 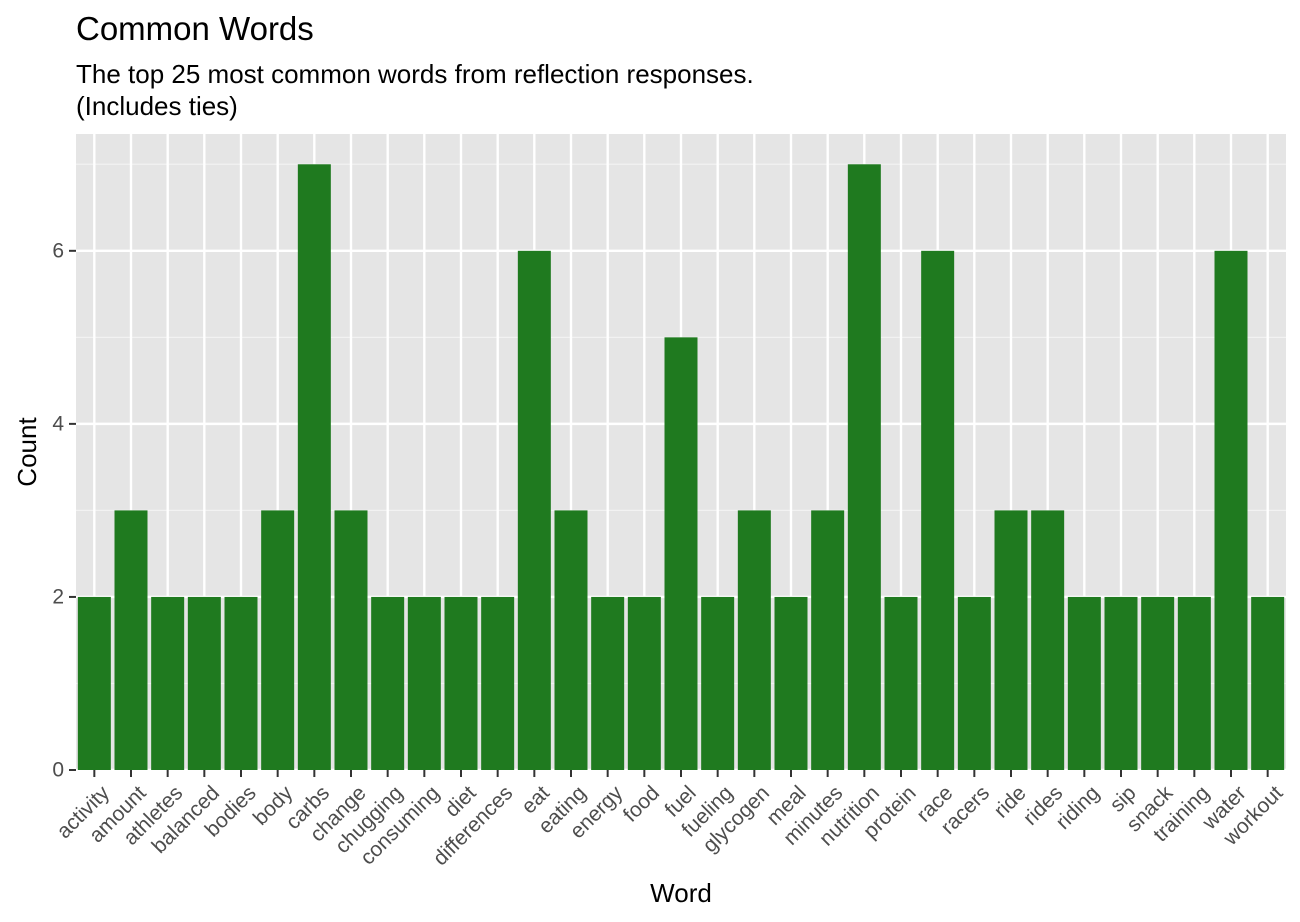 What do you see at coordinates (58, 596) in the screenshot?
I see `y-tick-label: 2` at bounding box center [58, 596].